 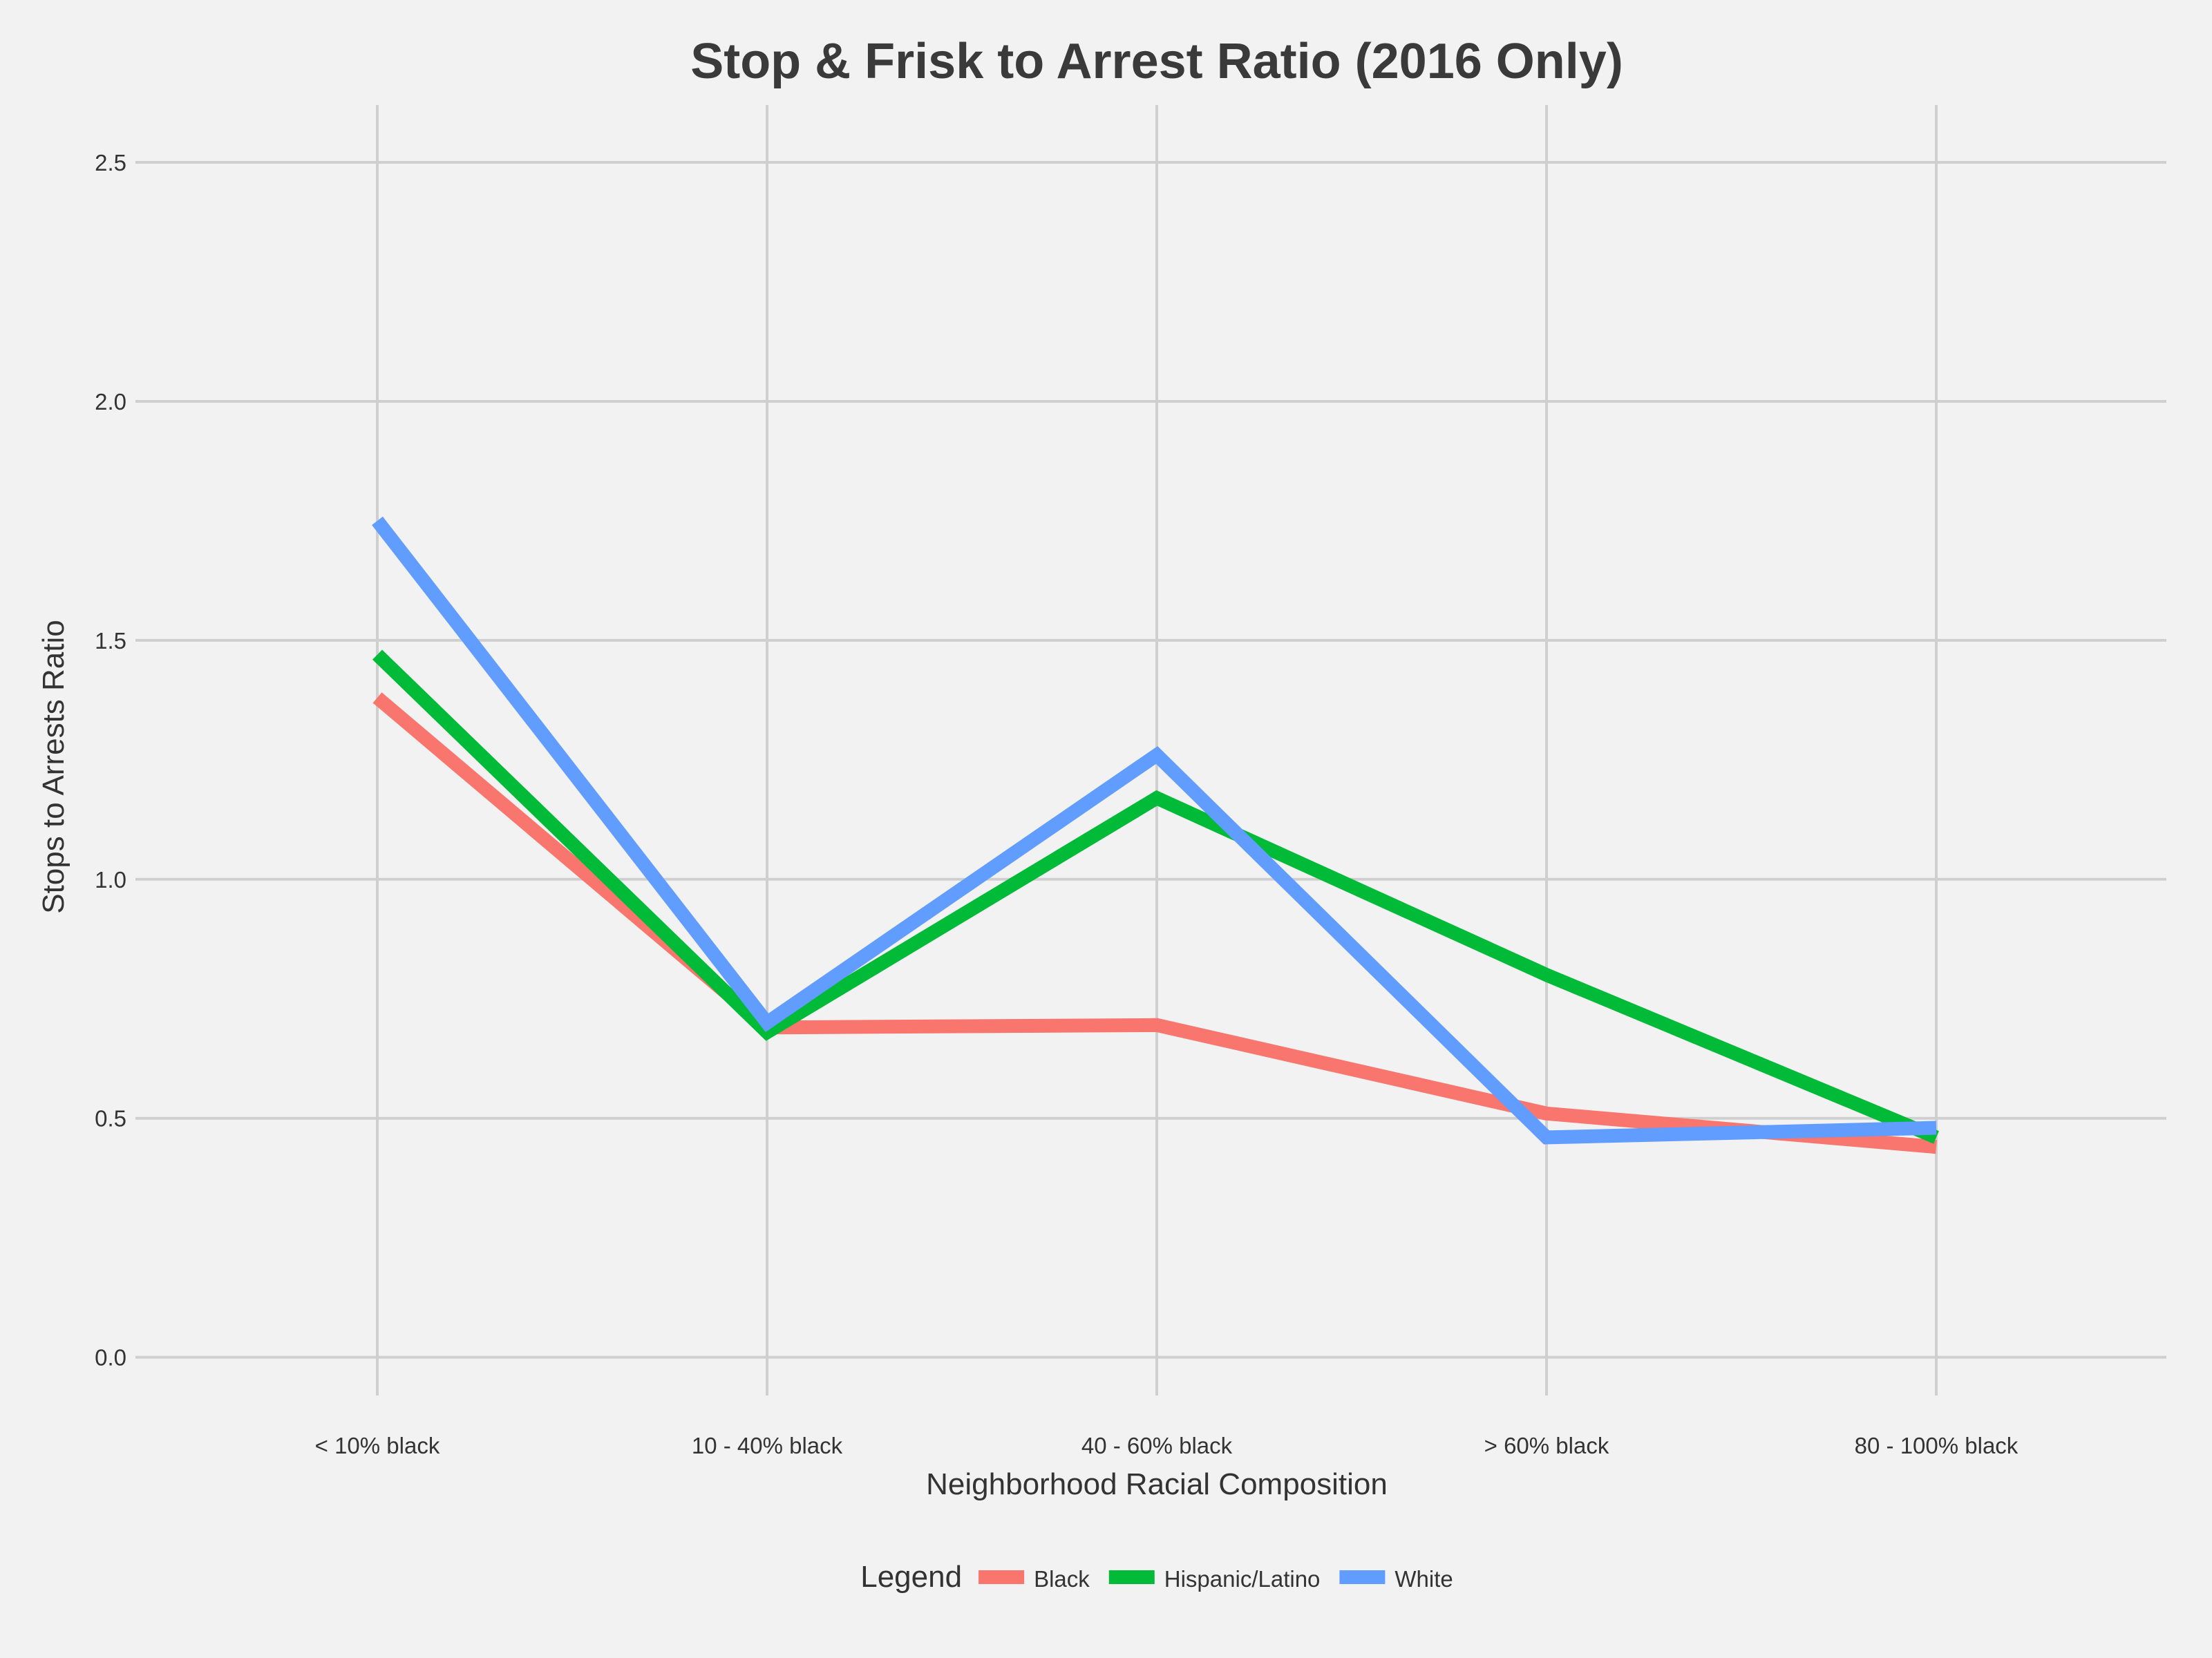 I want to click on chart-title: Stop & Frisk to Arrest Ratio (2016 Only), so click(x=1156, y=61).